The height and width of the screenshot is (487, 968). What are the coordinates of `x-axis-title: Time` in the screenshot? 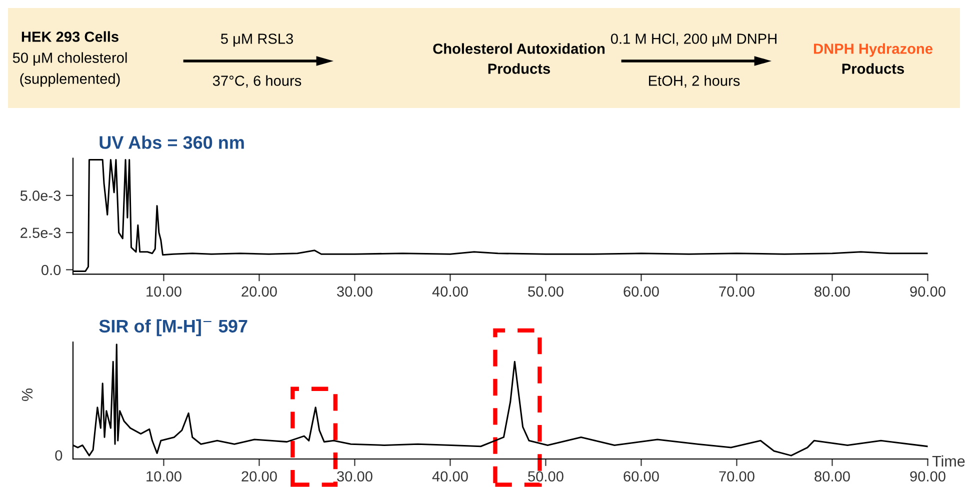 It's located at (948, 461).